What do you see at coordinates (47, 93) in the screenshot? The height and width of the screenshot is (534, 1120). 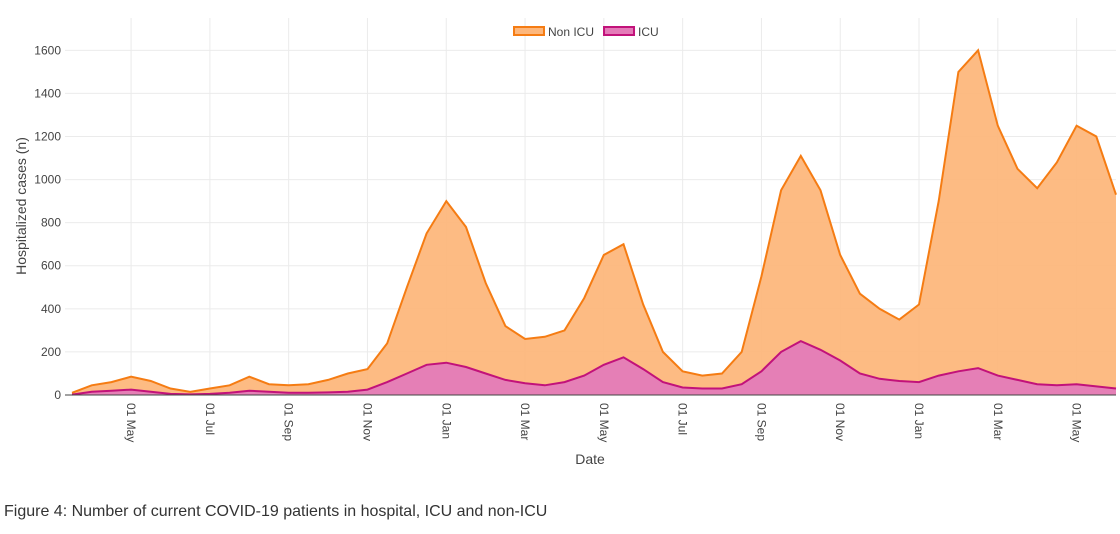 I see `y-tick-label: 1400` at bounding box center [47, 93].